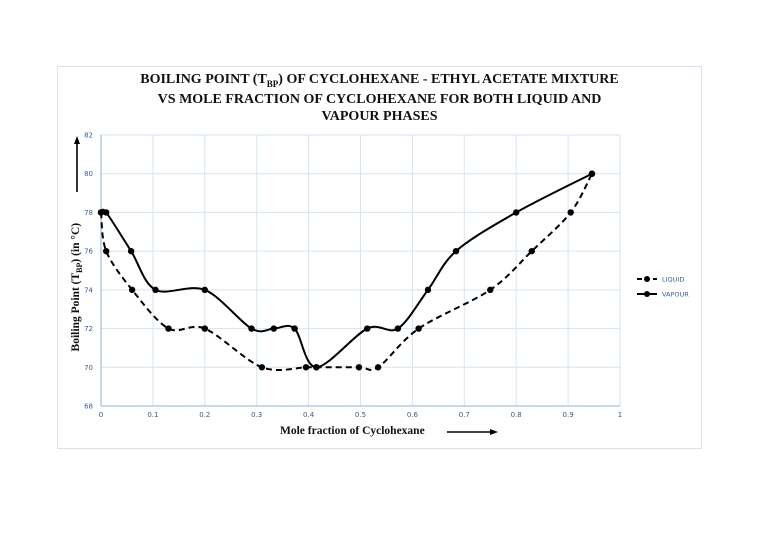 This screenshot has width=768, height=543. What do you see at coordinates (77, 287) in the screenshot?
I see `y-axis-label: Boiling Point (TBP) (in °C)` at bounding box center [77, 287].